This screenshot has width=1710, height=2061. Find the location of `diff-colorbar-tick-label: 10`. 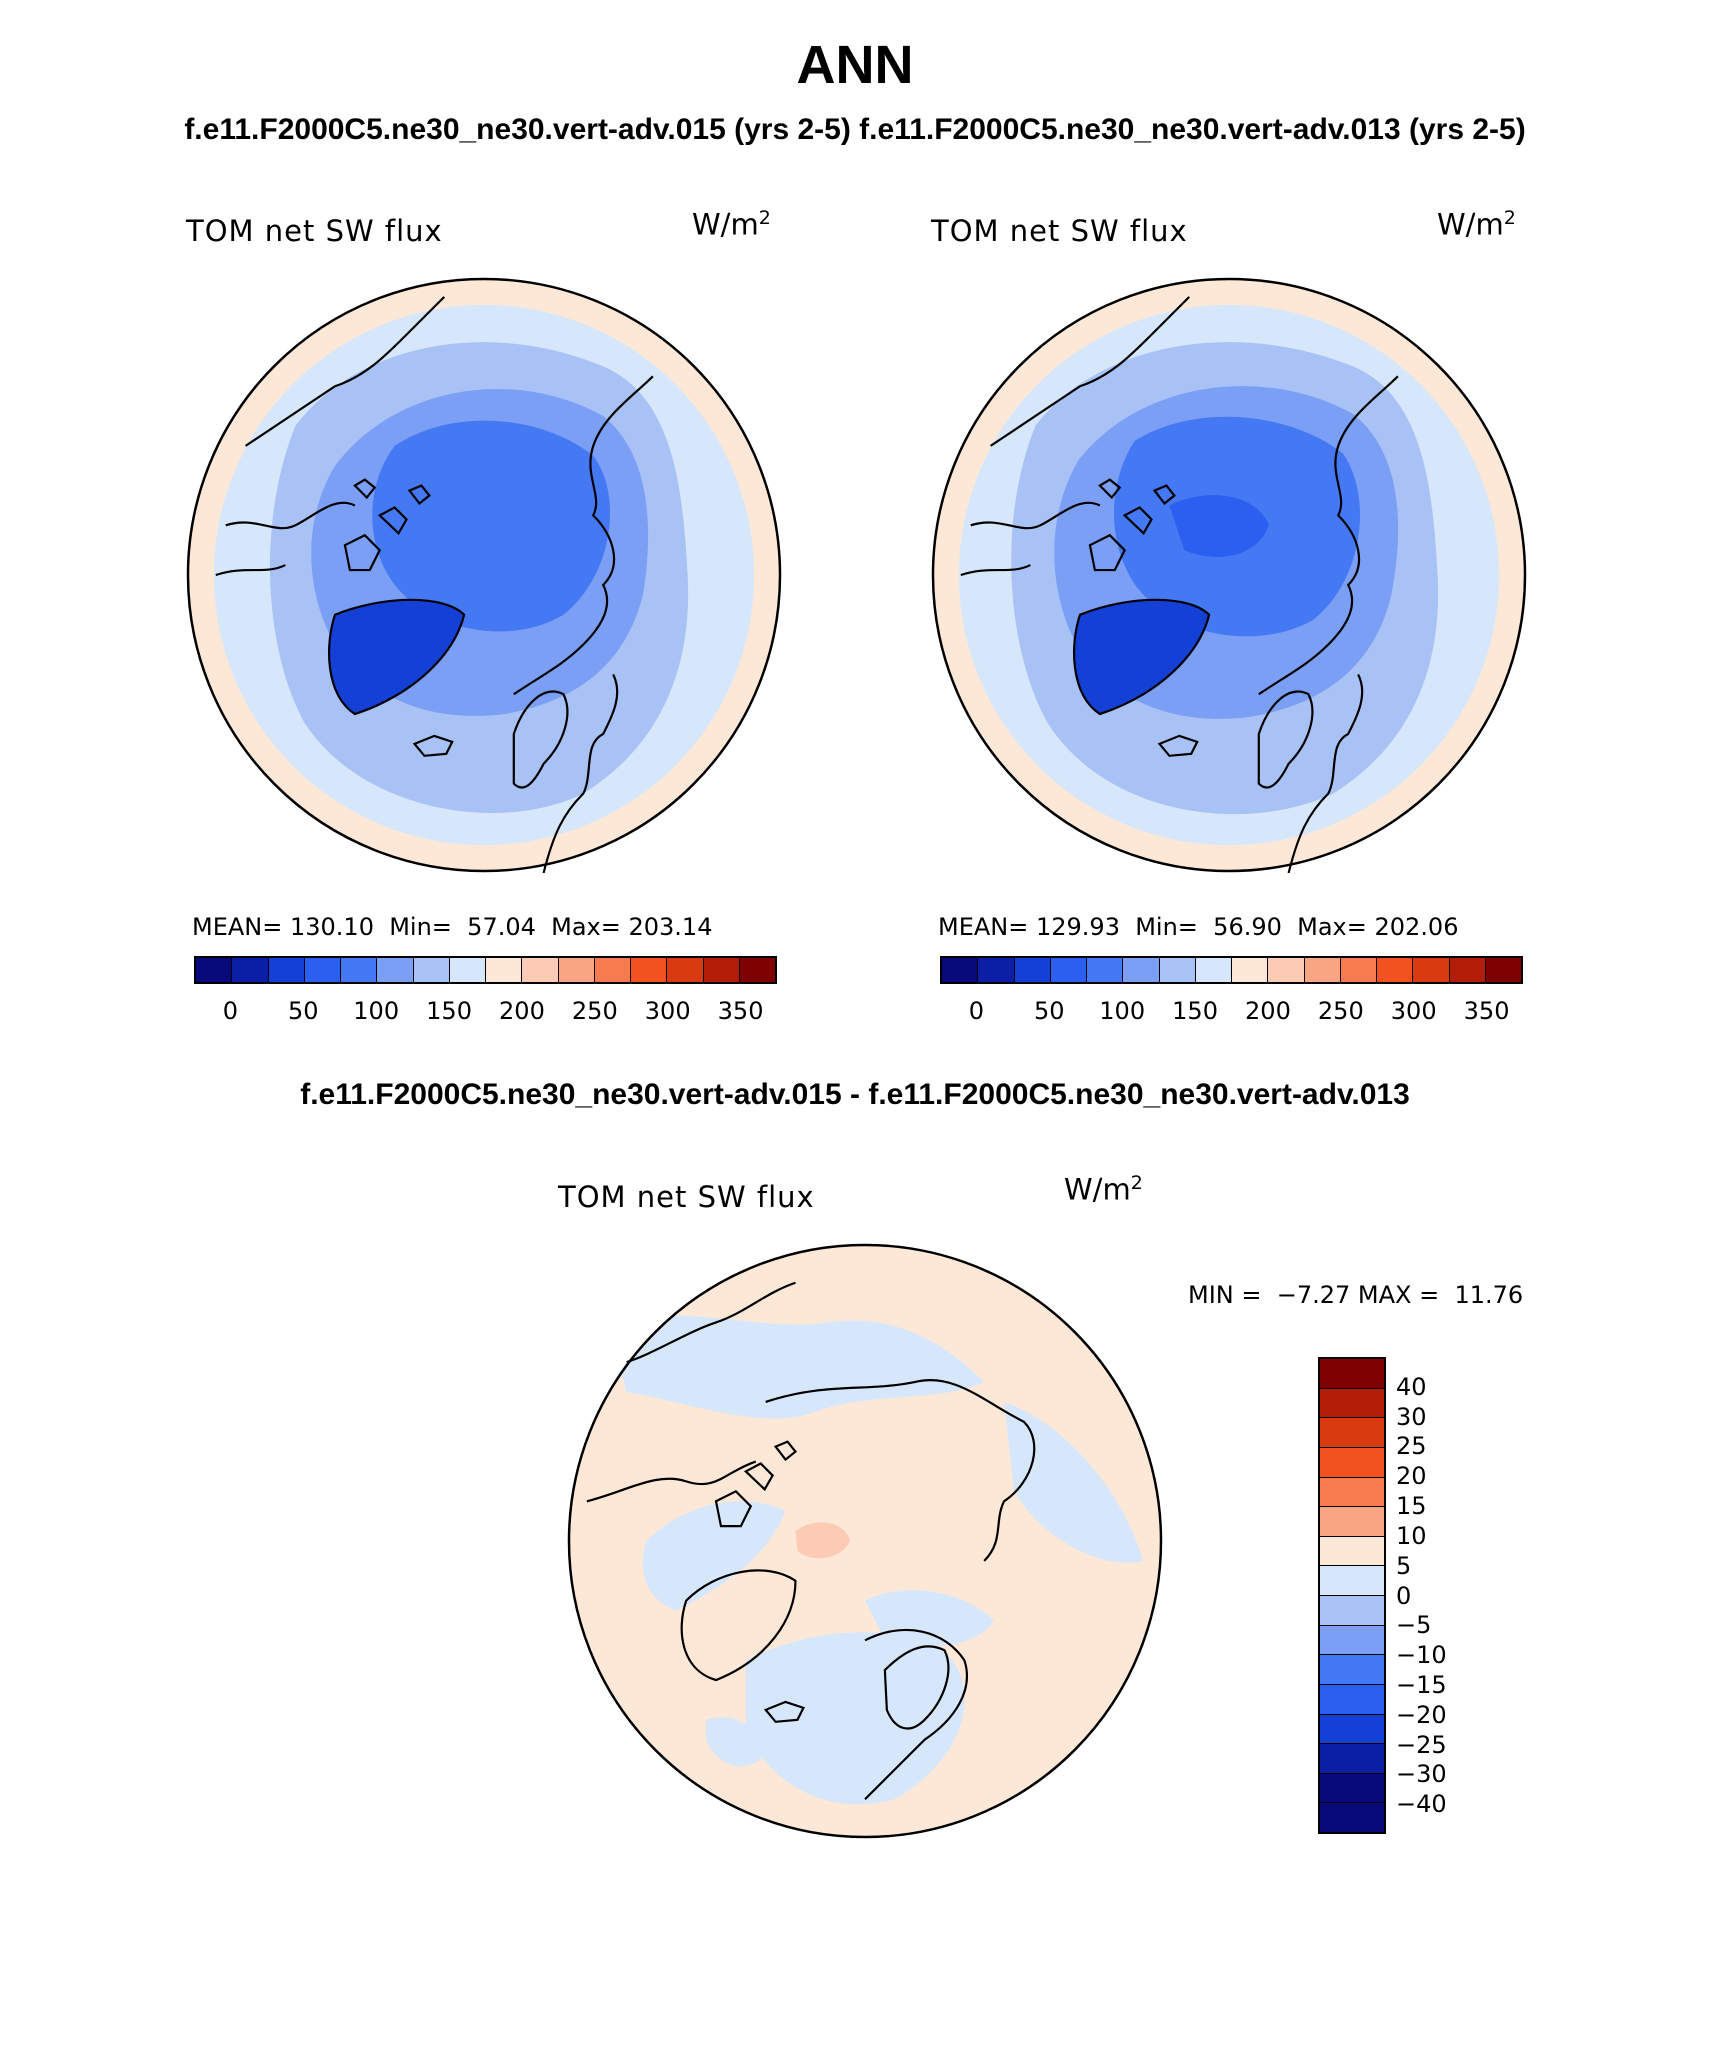

diff-colorbar-tick-label: 10 is located at coordinates (1411, 1535).